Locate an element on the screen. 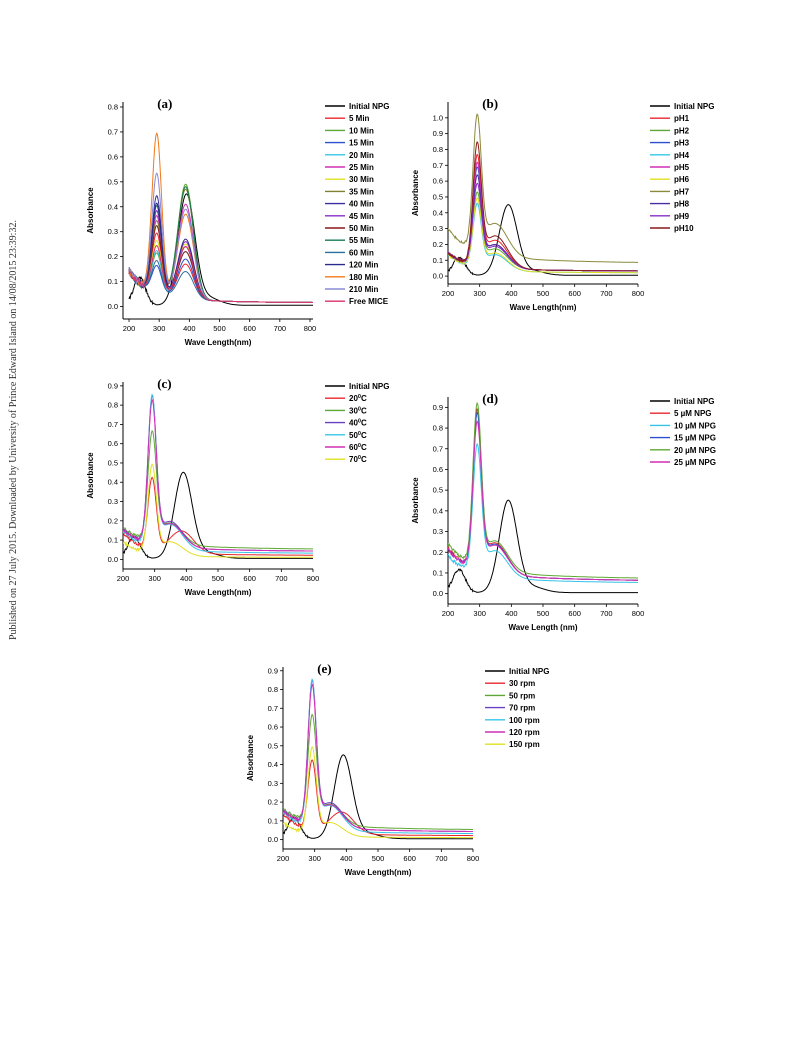 The image size is (793, 1039). x-tick-label: 500 is located at coordinates (219, 328).